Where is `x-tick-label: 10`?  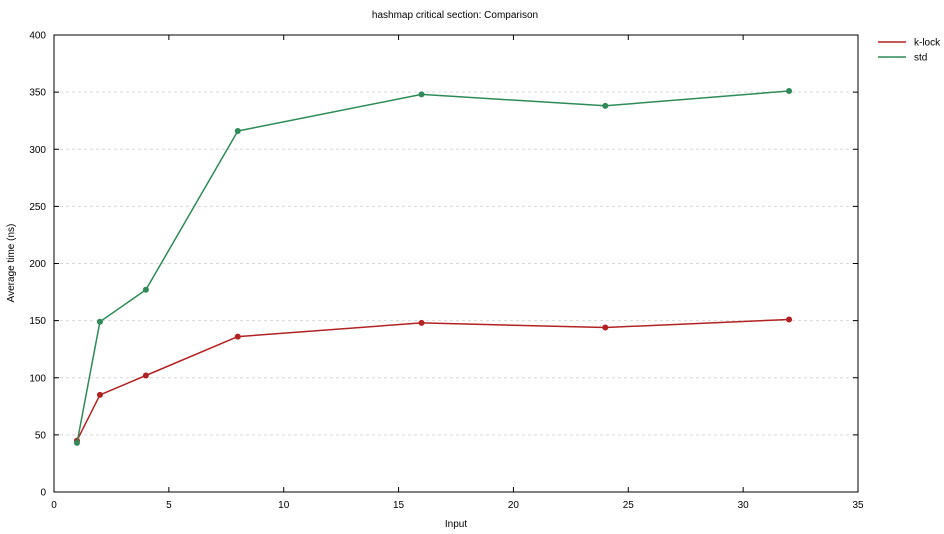 x-tick-label: 10 is located at coordinates (284, 505).